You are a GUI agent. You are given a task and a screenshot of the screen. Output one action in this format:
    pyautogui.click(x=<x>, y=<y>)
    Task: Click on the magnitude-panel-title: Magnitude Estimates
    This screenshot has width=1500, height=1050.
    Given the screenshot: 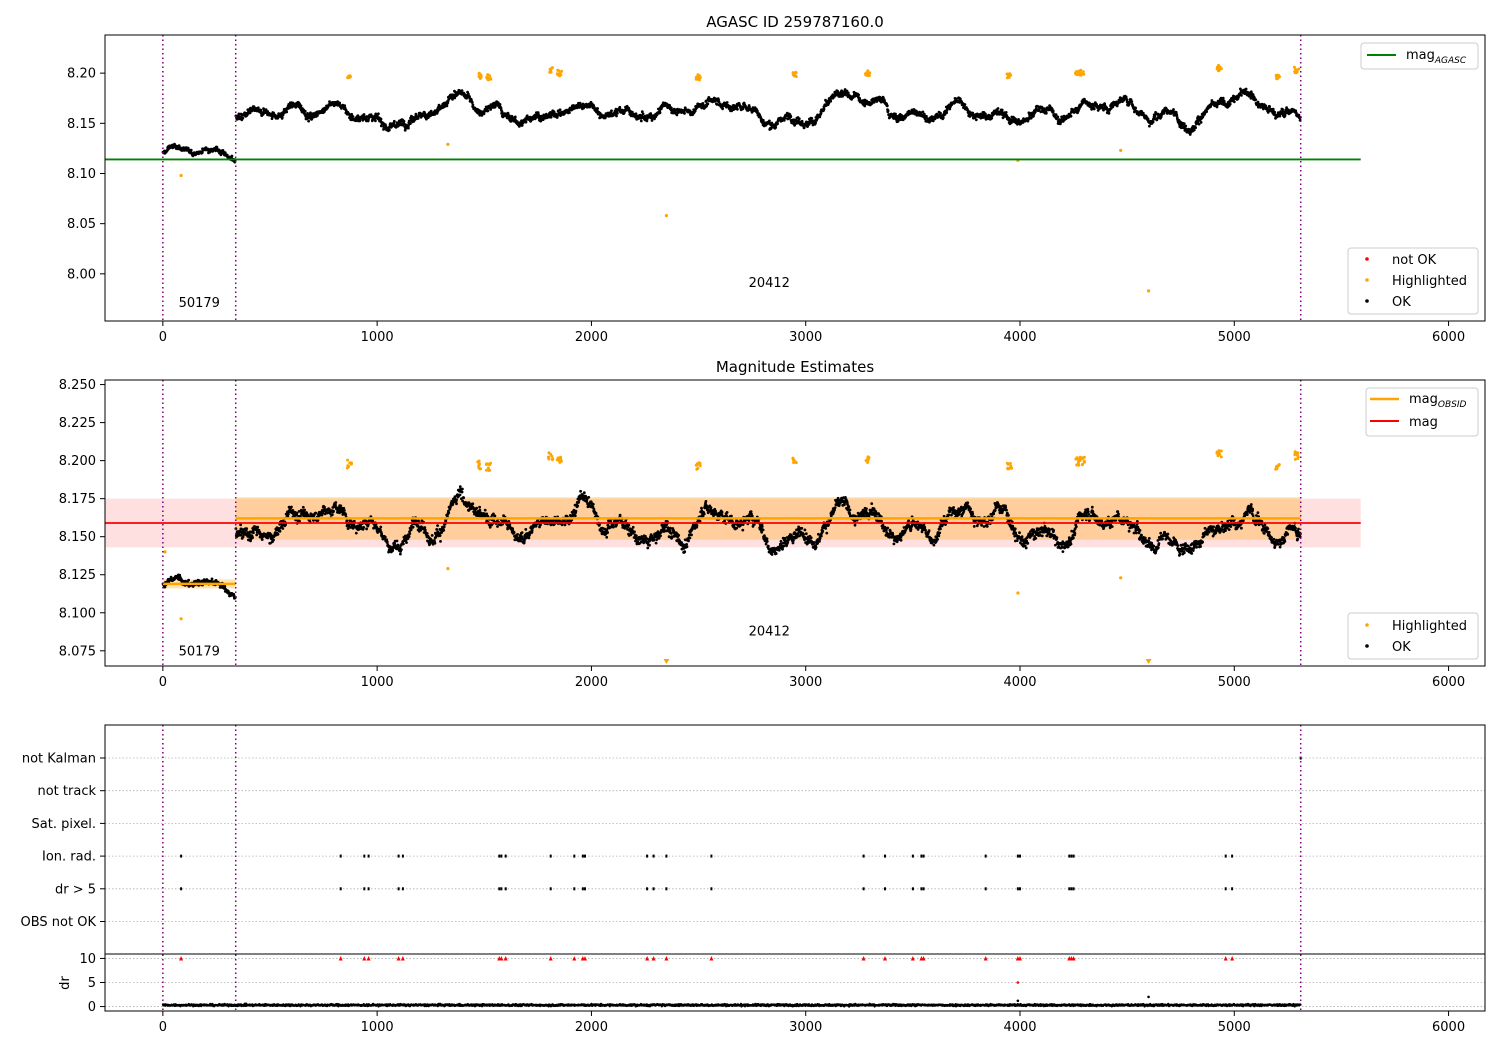 What is the action you would take?
    pyautogui.click(x=795, y=367)
    